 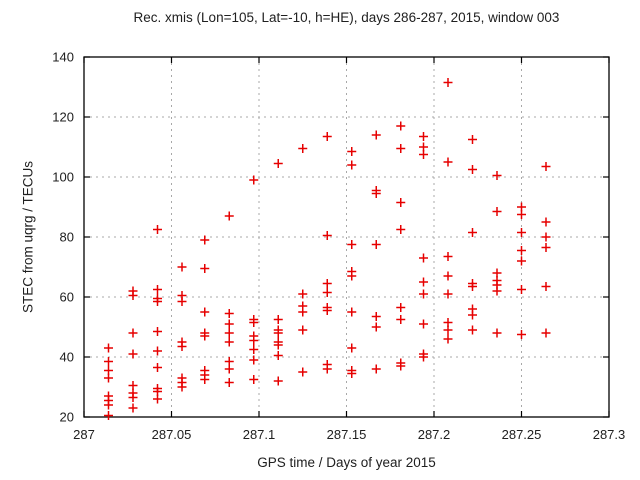 I want to click on x-axis-label: GPS time / Days of year 2015, so click(x=346, y=462).